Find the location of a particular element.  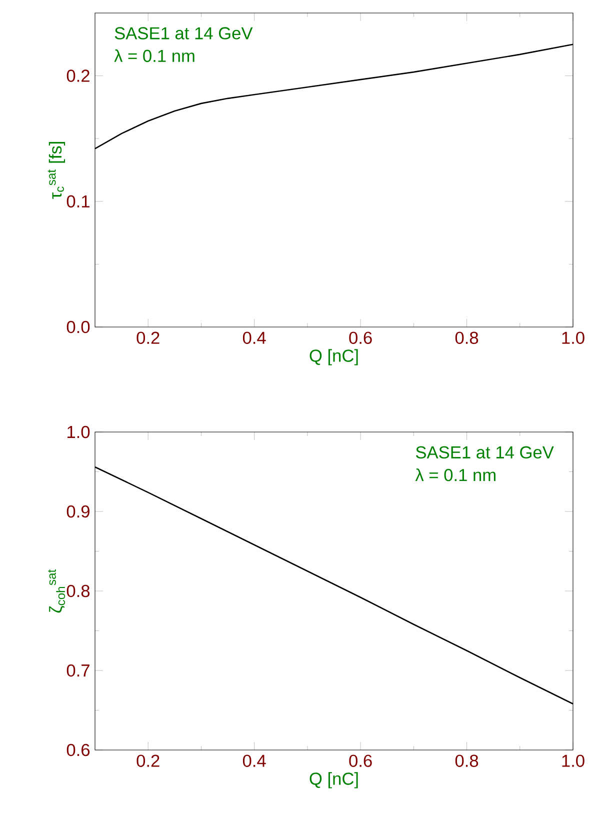

y-tick-label: 0.1 is located at coordinates (78, 201).